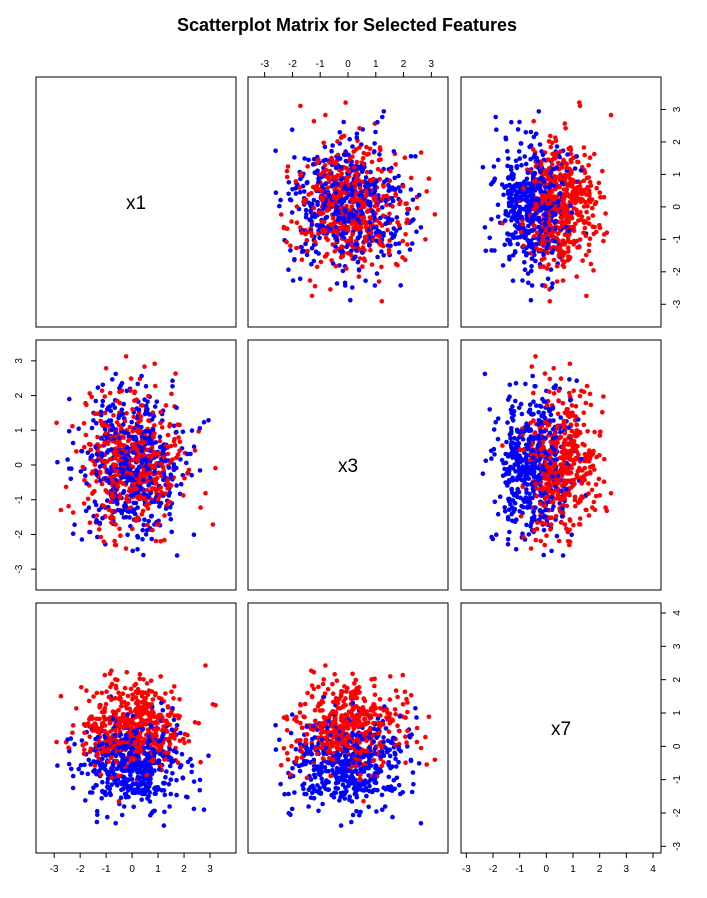 Image resolution: width=707 pixels, height=898 pixels. What do you see at coordinates (561, 729) in the screenshot?
I see `variable-label-x7: x7` at bounding box center [561, 729].